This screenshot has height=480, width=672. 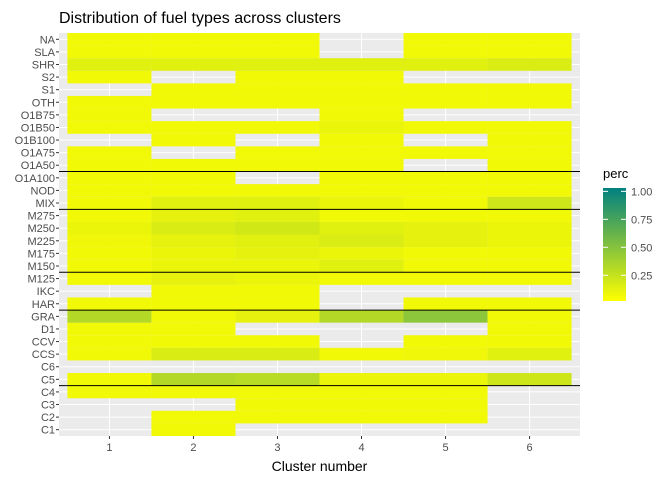 I want to click on y-tick-label: S1, so click(x=48, y=91).